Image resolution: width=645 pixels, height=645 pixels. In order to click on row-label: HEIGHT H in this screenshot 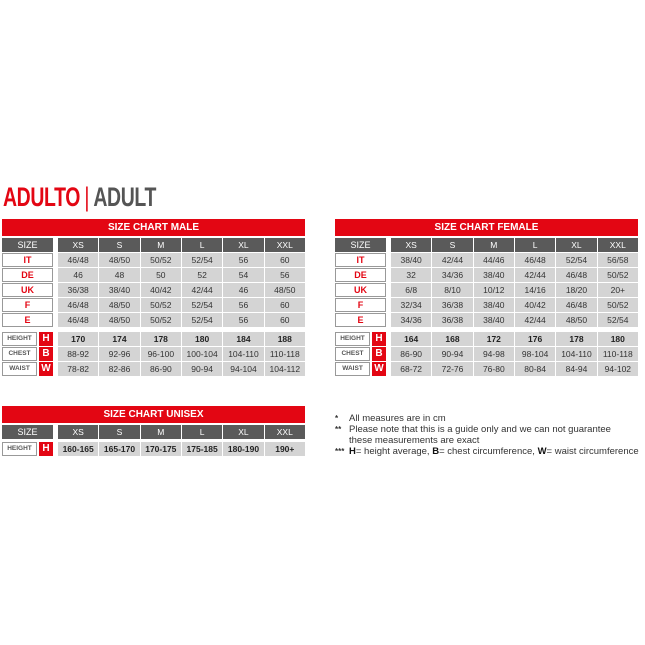, I will do `click(360, 339)`.